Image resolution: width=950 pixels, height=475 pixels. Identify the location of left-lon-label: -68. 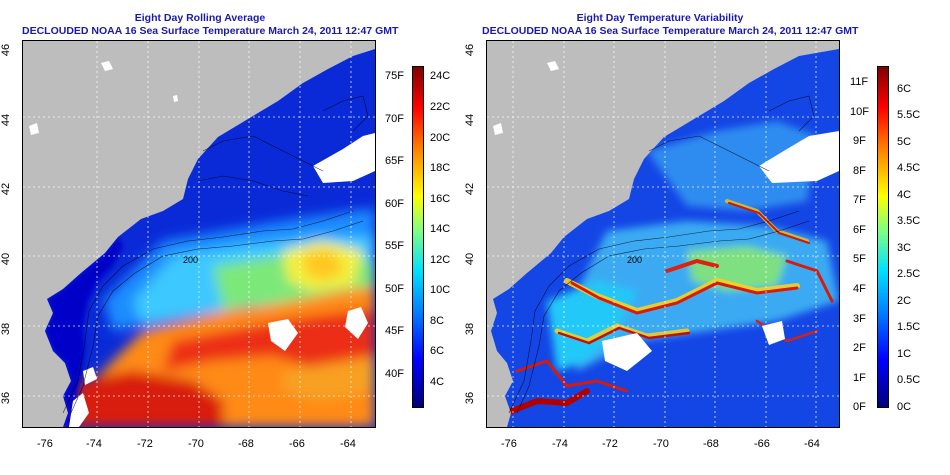
(246, 444).